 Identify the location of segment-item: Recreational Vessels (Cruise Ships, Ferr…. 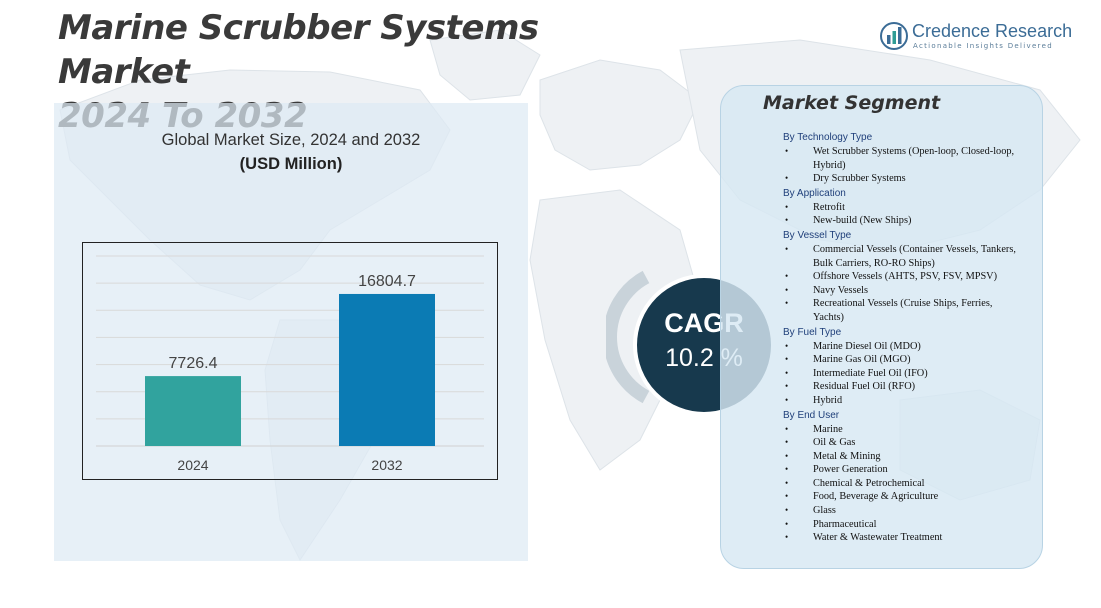
(903, 310).